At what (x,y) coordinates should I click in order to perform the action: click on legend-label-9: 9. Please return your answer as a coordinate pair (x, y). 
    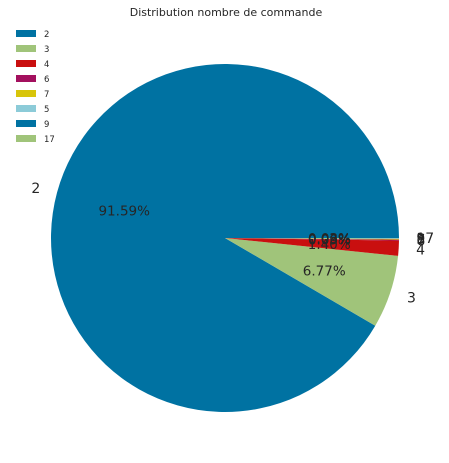
    Looking at the image, I should click on (46, 125).